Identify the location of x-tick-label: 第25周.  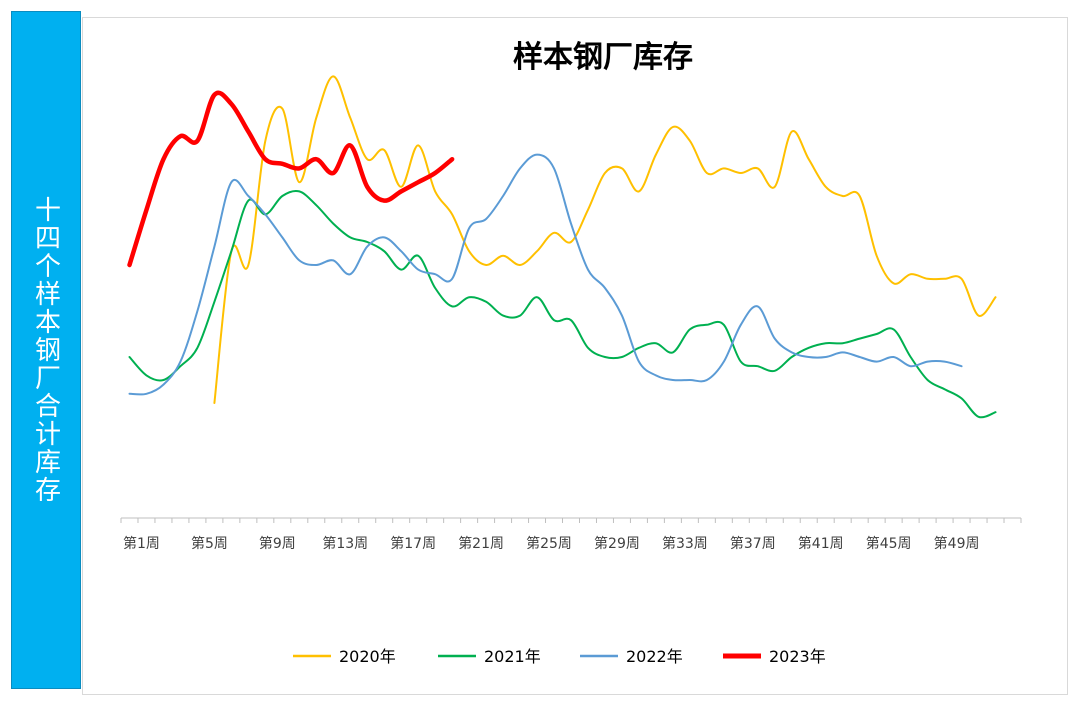
(549, 543).